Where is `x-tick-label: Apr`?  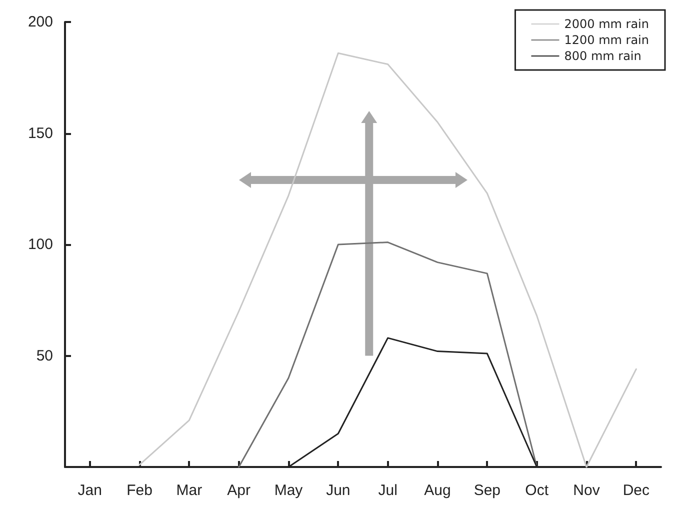
x-tick-label: Apr is located at coordinates (239, 490).